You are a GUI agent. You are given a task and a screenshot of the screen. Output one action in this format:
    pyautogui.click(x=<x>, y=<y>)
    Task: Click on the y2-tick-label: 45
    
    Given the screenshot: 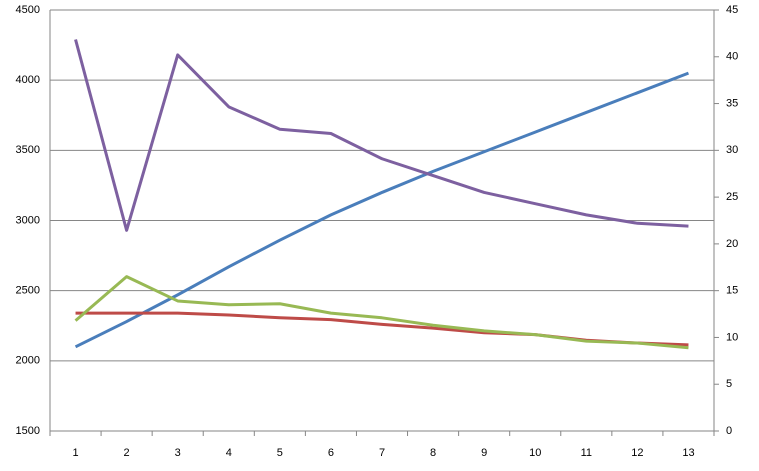 What is the action you would take?
    pyautogui.click(x=732, y=10)
    